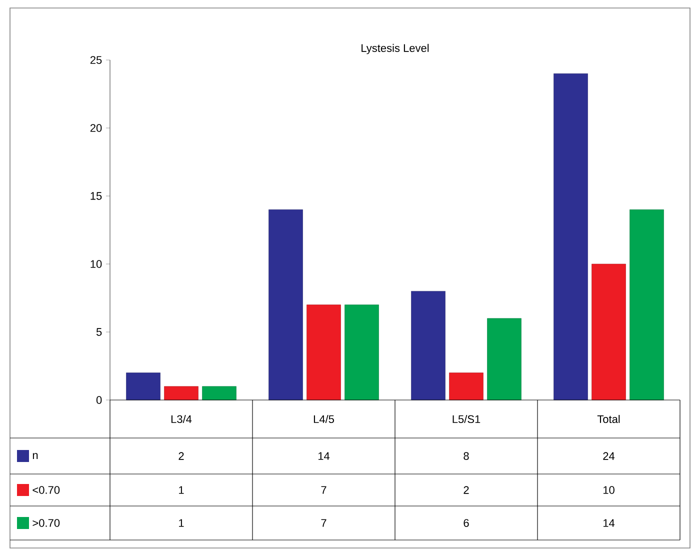 The image size is (694, 554). Describe the element at coordinates (609, 456) in the screenshot. I see `data-label: 24` at that location.